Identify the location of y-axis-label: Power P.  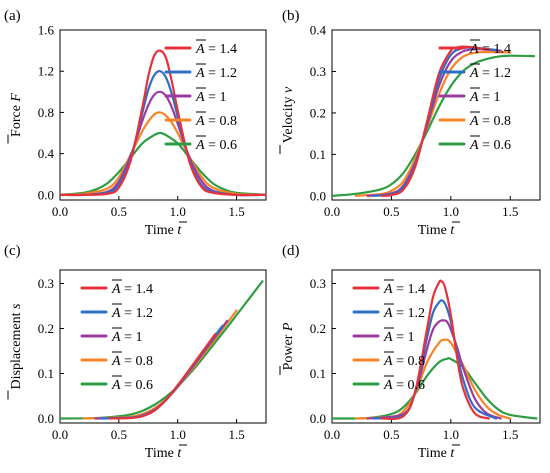
(288, 346).